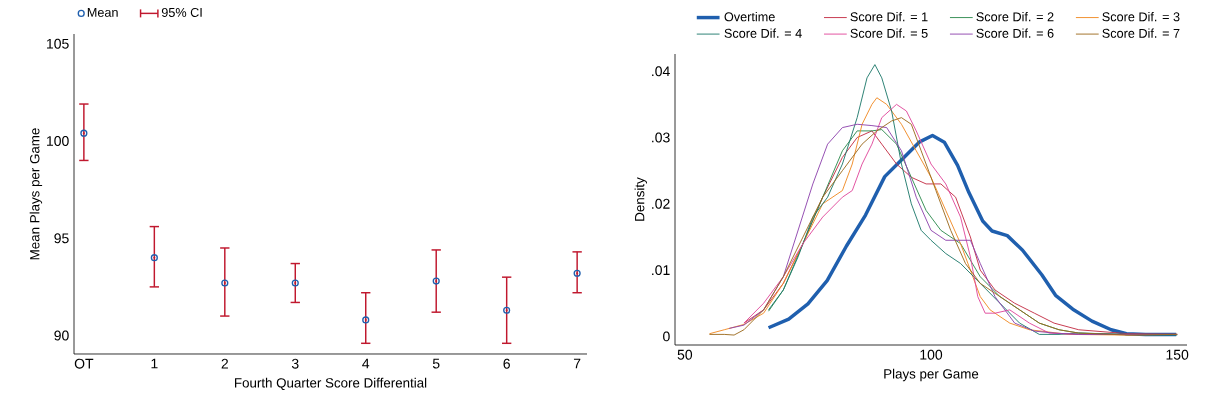 This screenshot has width=1214, height=405. What do you see at coordinates (763, 33) in the screenshot?
I see `legend-label: Score Dif. = 4` at bounding box center [763, 33].